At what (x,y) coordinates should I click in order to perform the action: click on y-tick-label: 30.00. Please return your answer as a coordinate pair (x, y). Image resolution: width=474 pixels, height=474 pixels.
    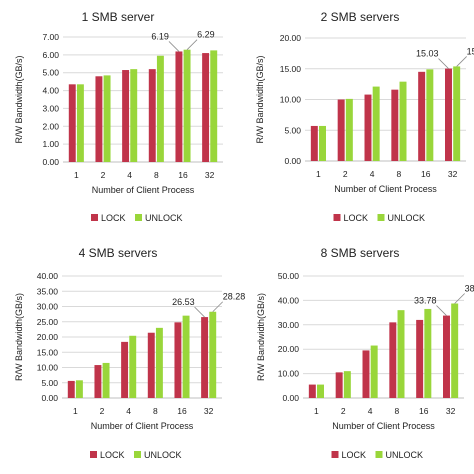
    Looking at the image, I should click on (48, 307).